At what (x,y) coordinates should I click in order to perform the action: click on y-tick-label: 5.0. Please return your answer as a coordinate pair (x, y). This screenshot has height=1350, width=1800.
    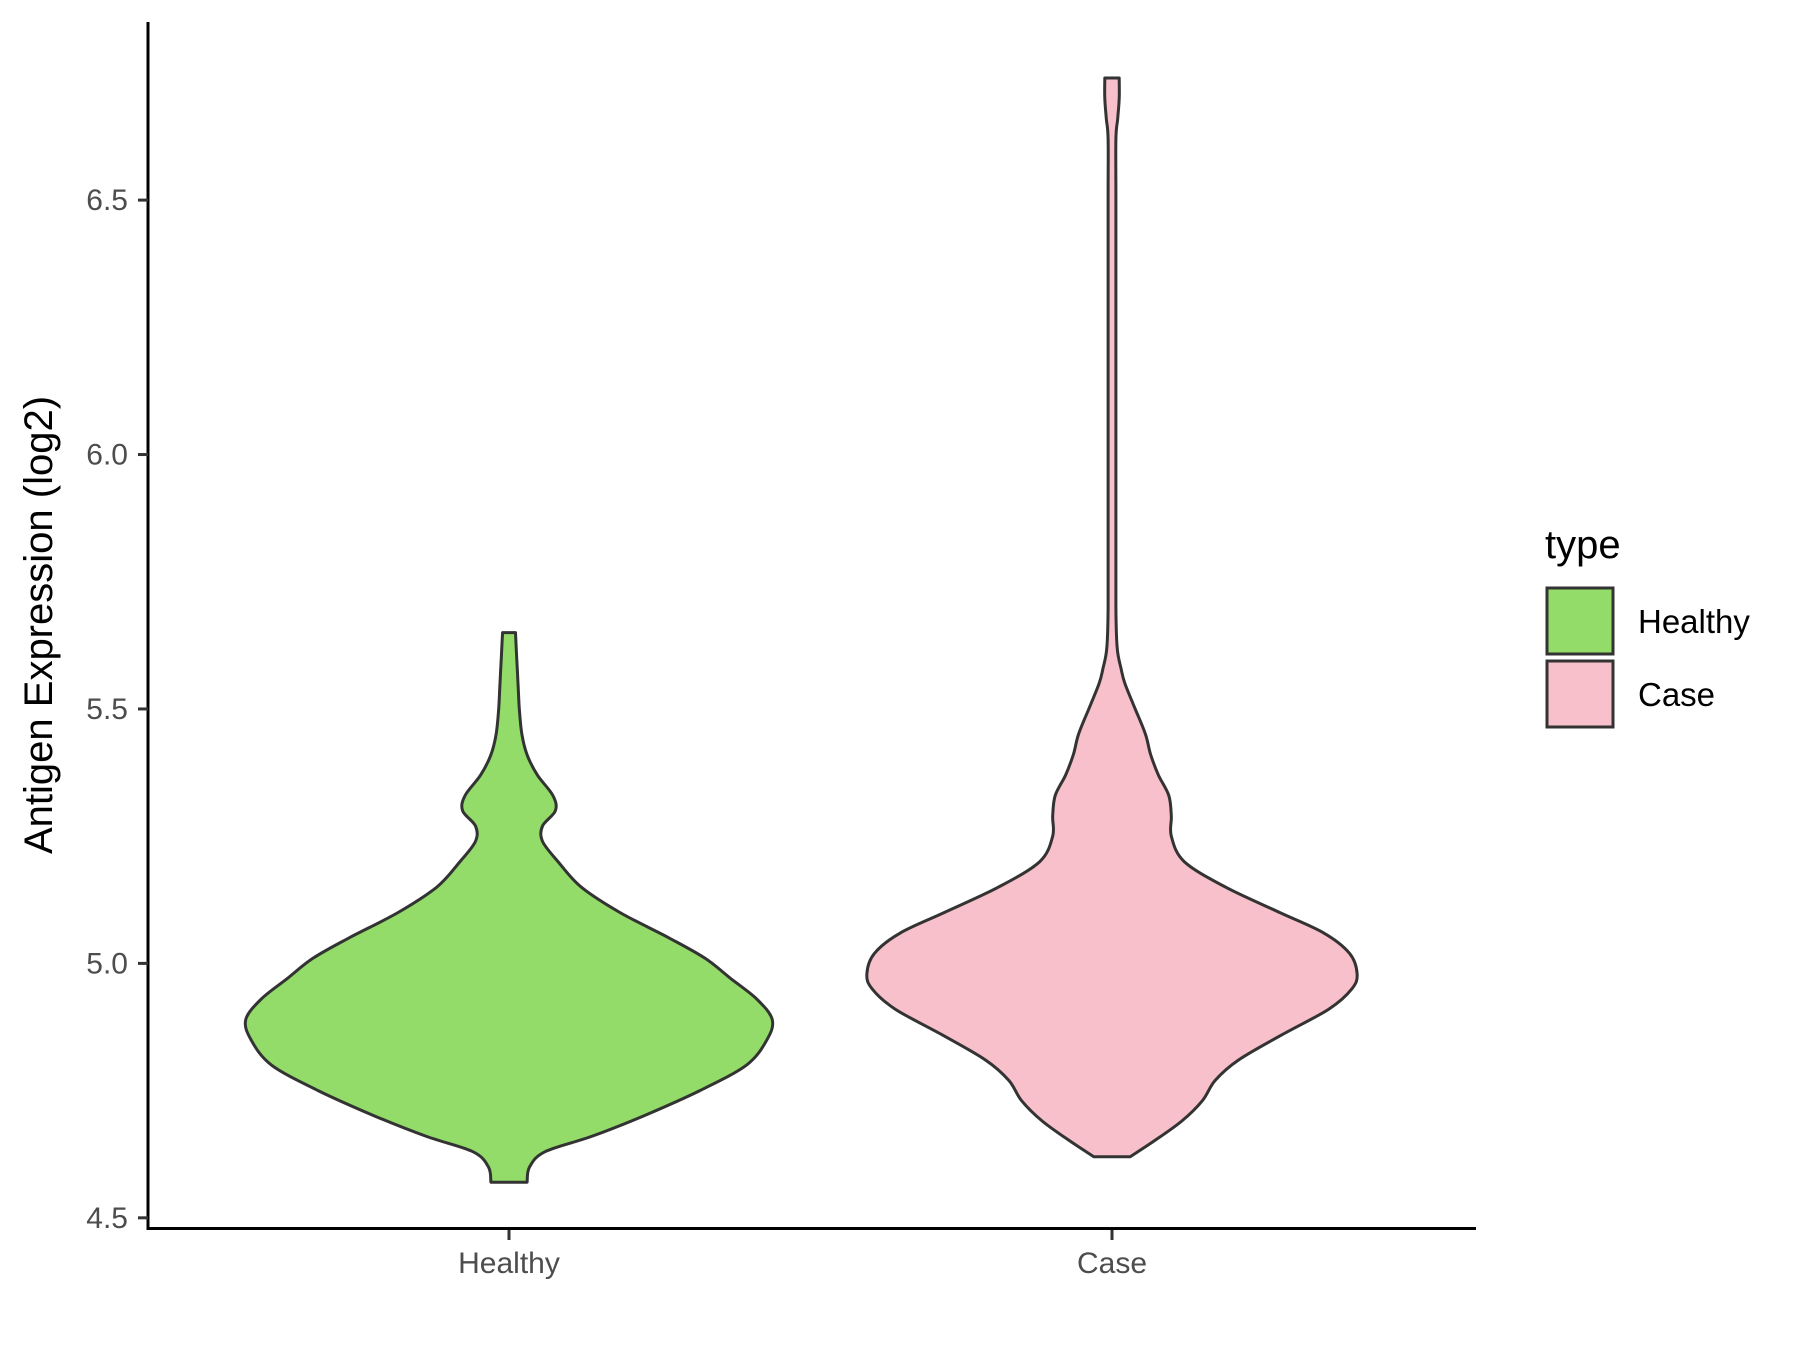
    Looking at the image, I should click on (107, 963).